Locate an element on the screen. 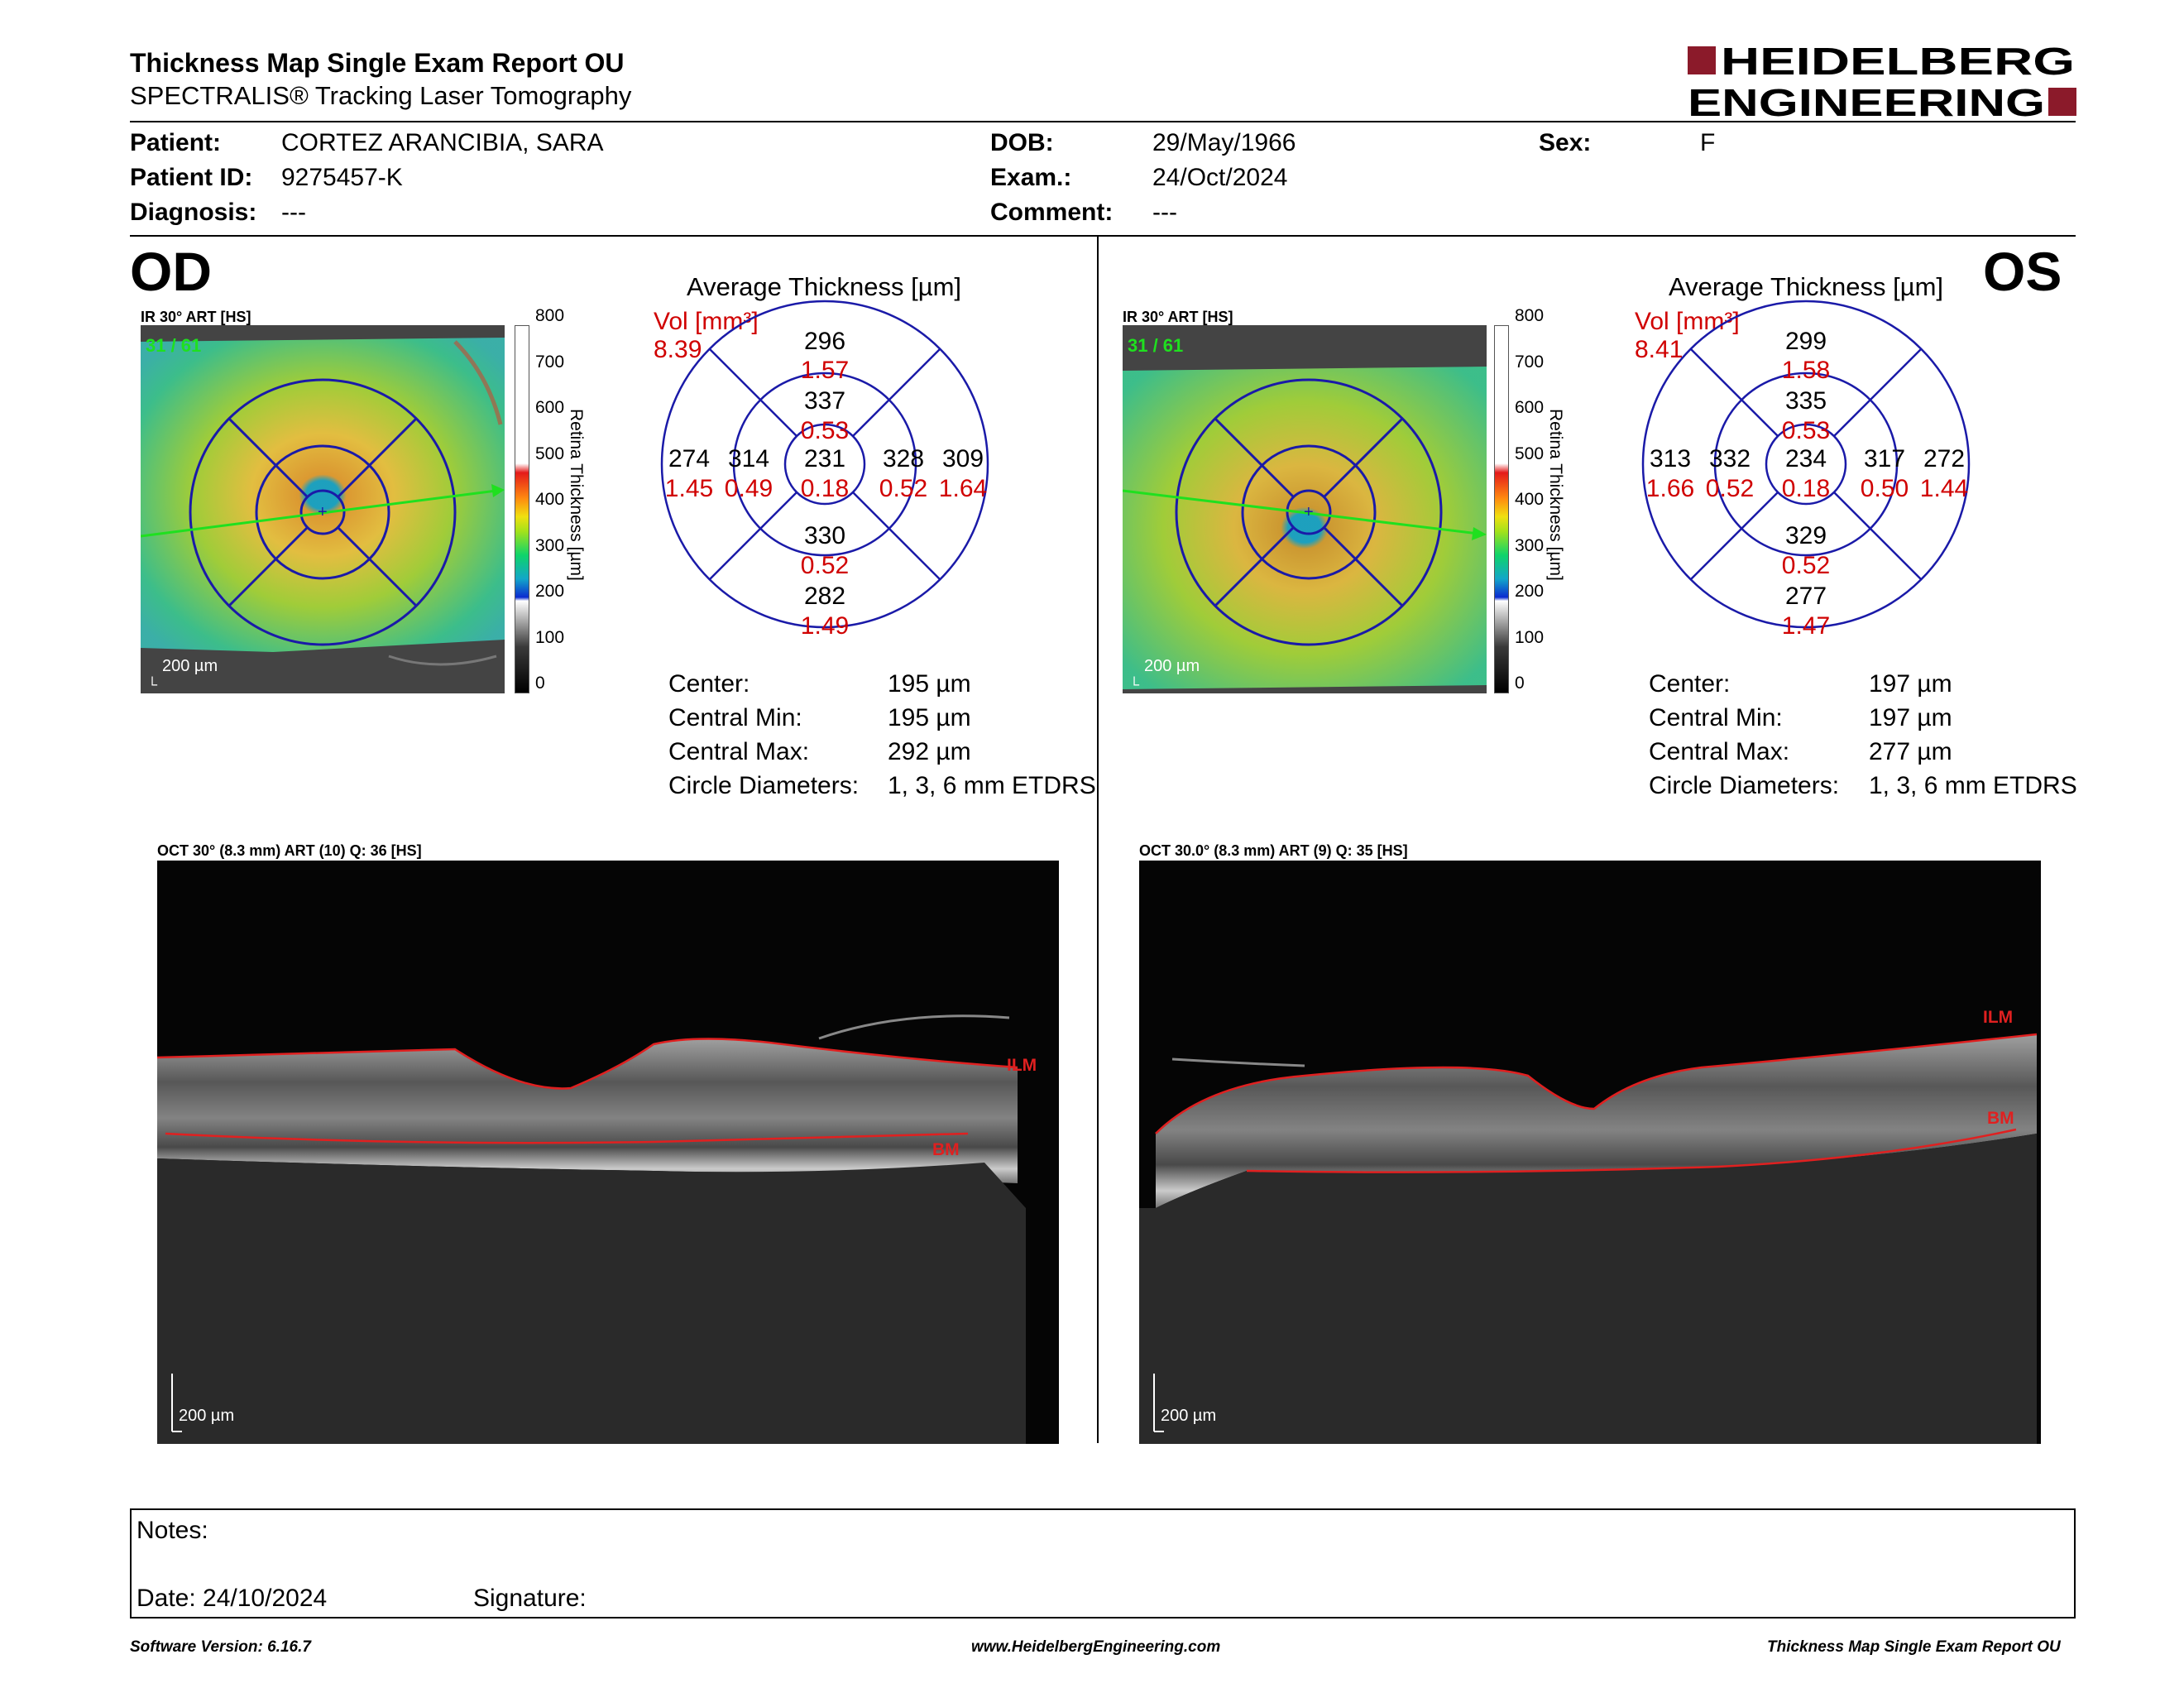 This screenshot has height=1688, width=2184. od-etdrs-right-o-v: 1.64 is located at coordinates (963, 488).